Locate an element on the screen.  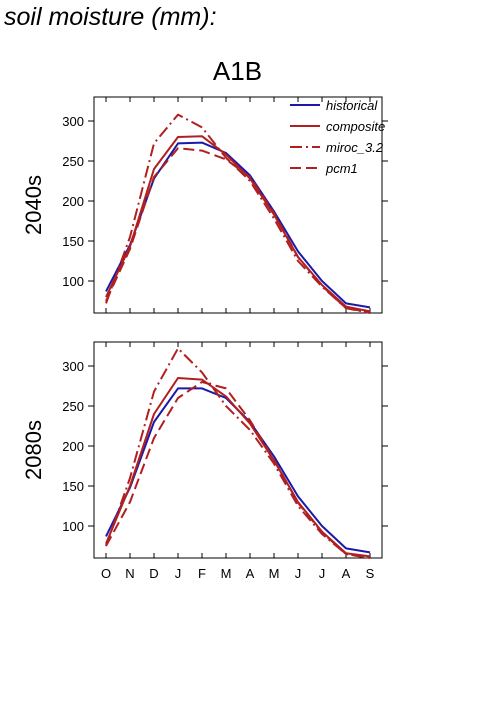
legend-label: historical is located at coordinates (352, 105).